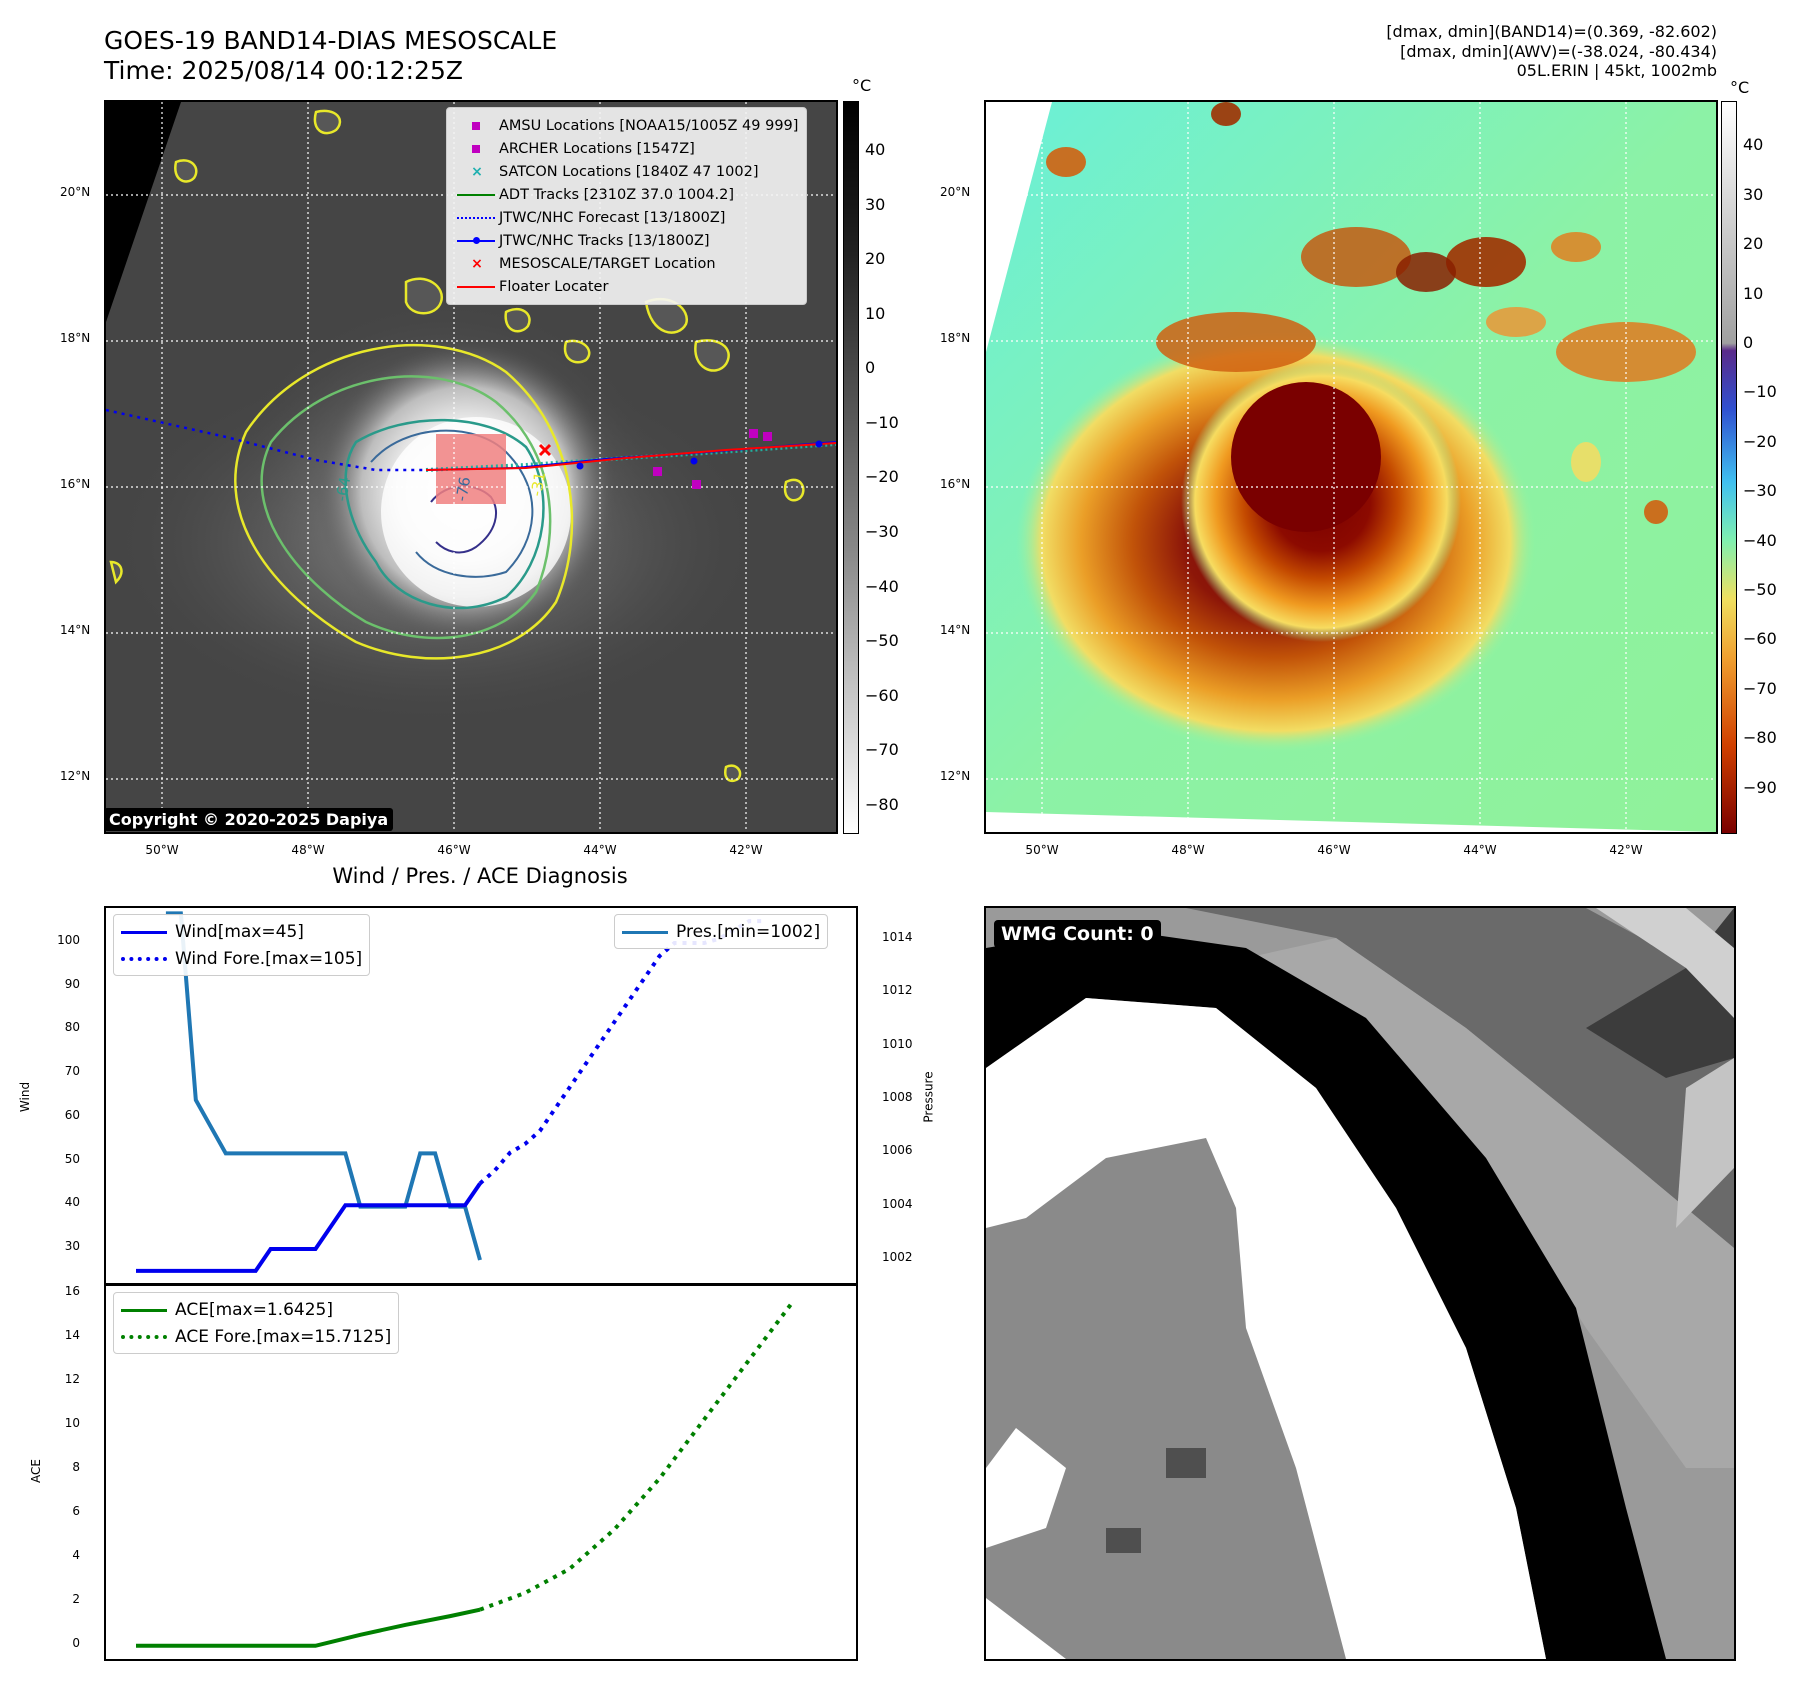  Describe the element at coordinates (626, 217) in the screenshot. I see `legend-jtwc-forecast: JTWC/NHC Forecast [13/1800Z]` at that location.